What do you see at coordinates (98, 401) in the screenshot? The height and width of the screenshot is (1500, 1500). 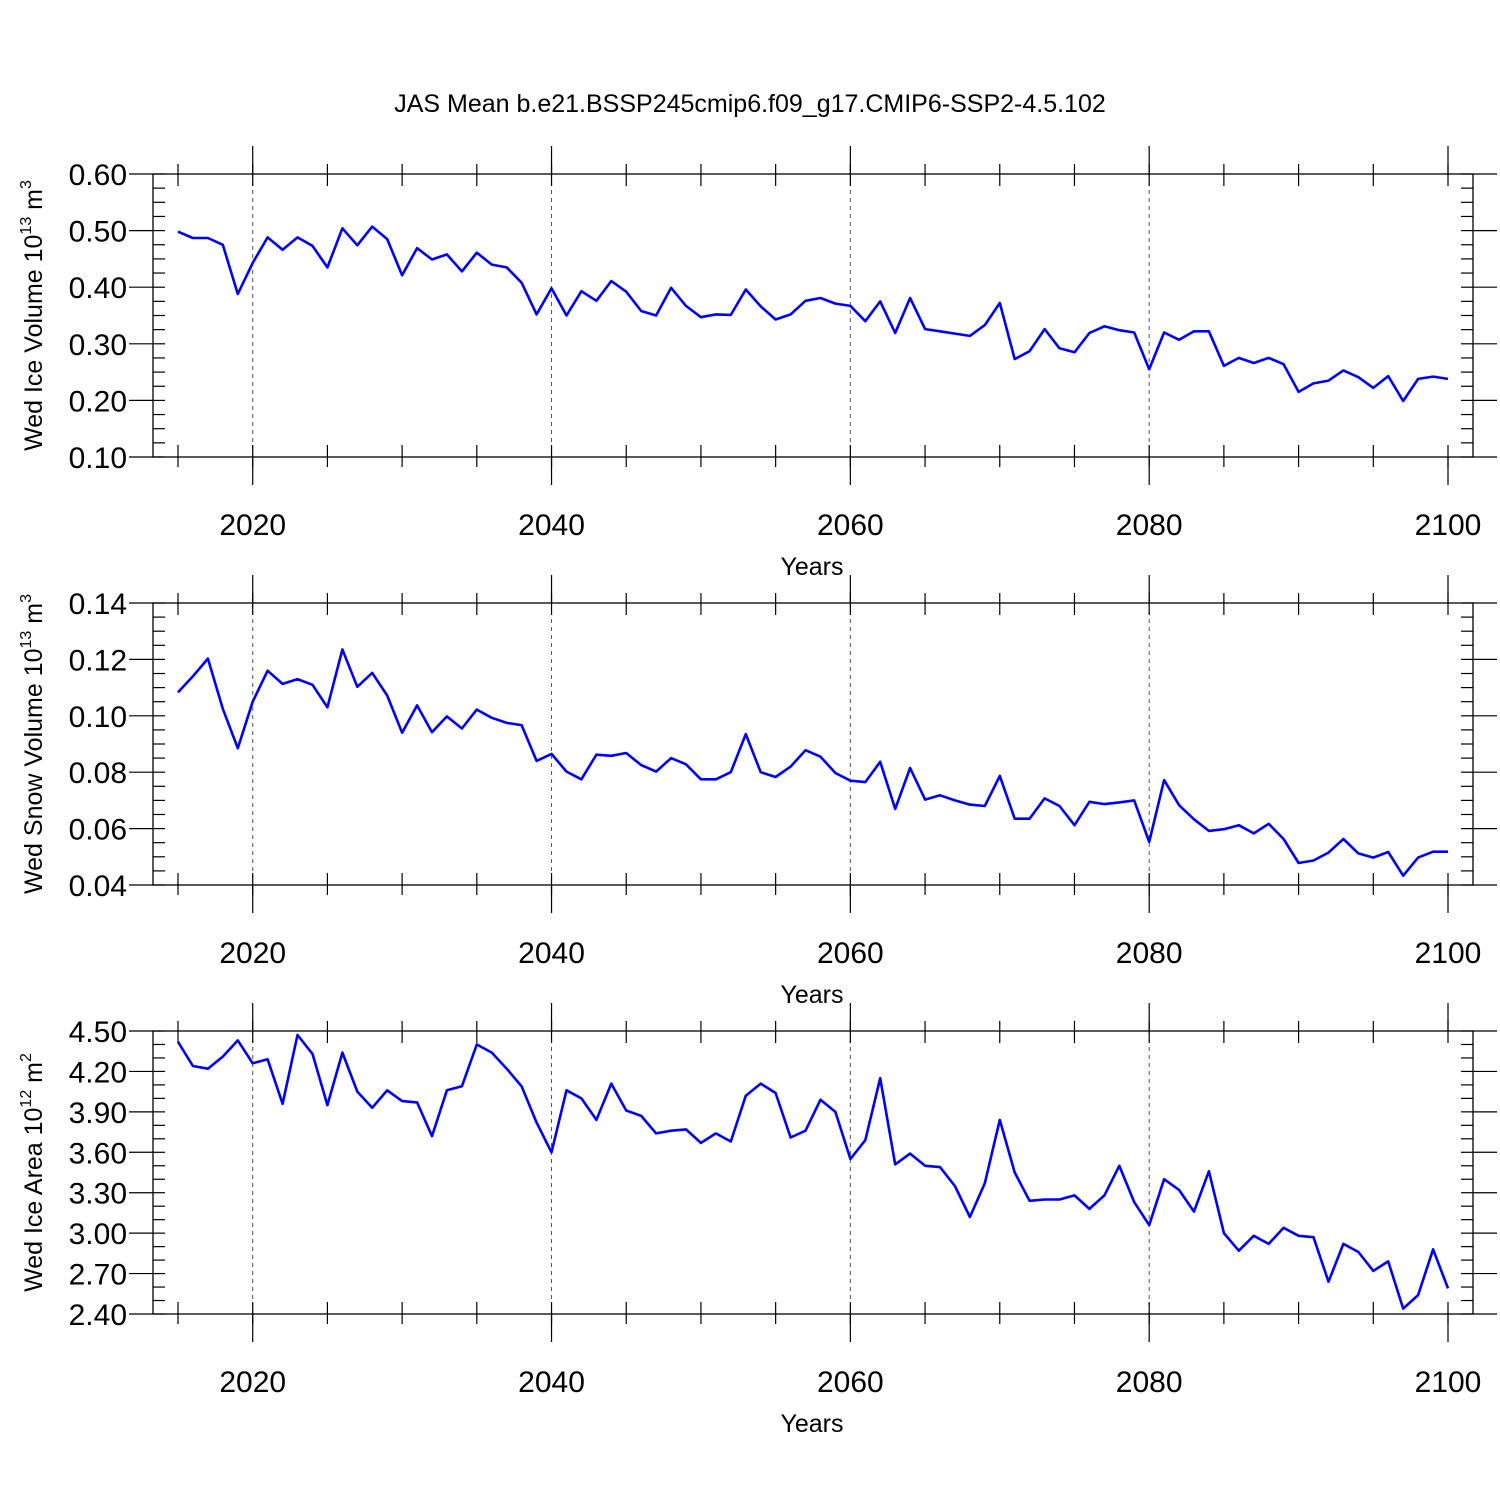 I see `y-tick-label: 0.20` at bounding box center [98, 401].